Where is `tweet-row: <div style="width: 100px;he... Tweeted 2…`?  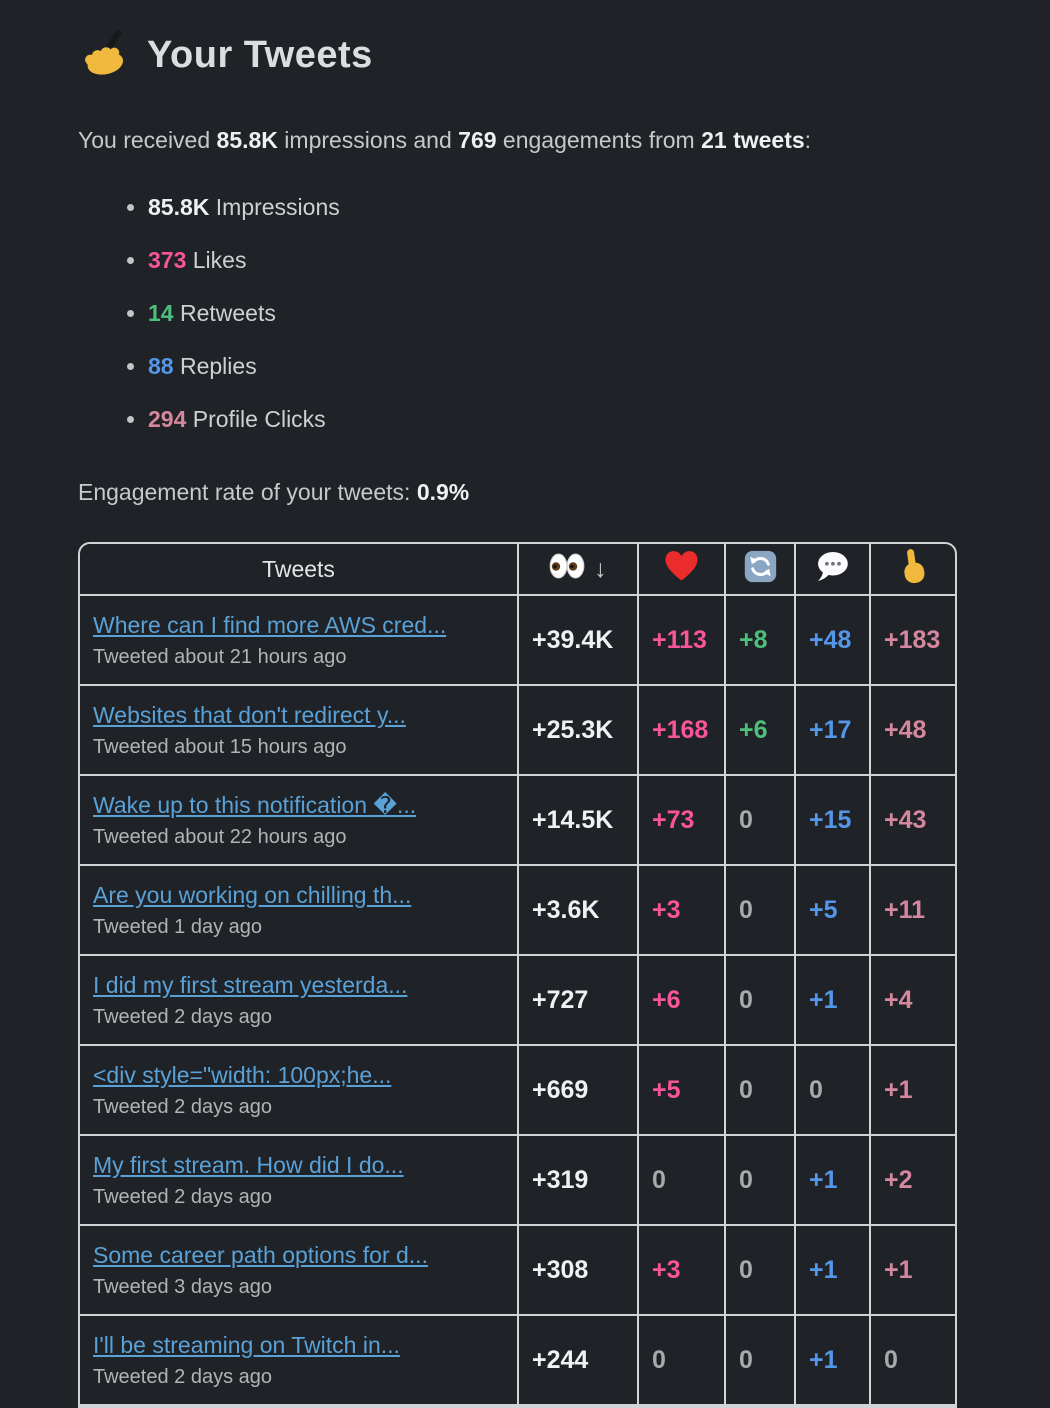
tweet-row: <div style="width: 100px;he... Tweeted 2… is located at coordinates (517, 1091).